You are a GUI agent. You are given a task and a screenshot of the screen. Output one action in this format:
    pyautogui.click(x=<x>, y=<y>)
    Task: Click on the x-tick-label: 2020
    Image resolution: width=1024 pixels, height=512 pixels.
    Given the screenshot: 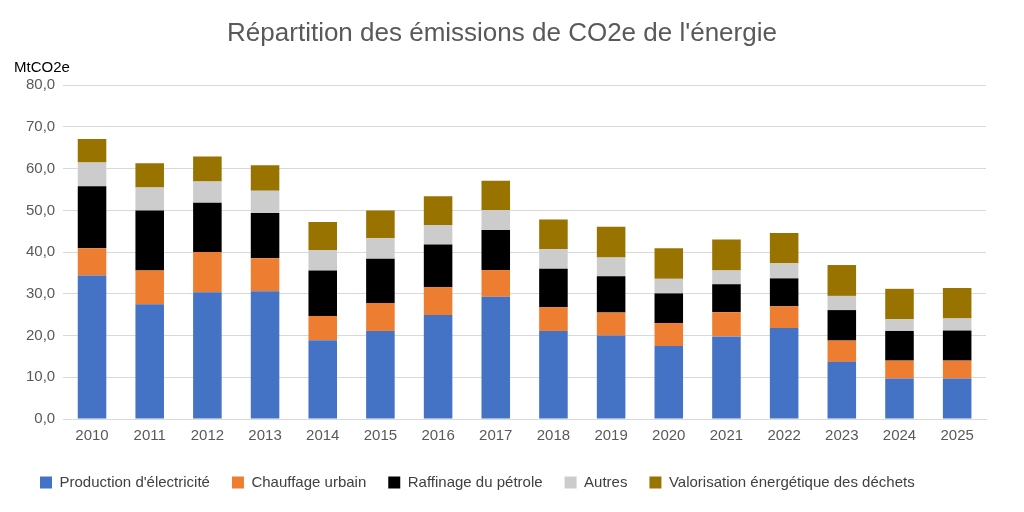 What is the action you would take?
    pyautogui.click(x=669, y=435)
    